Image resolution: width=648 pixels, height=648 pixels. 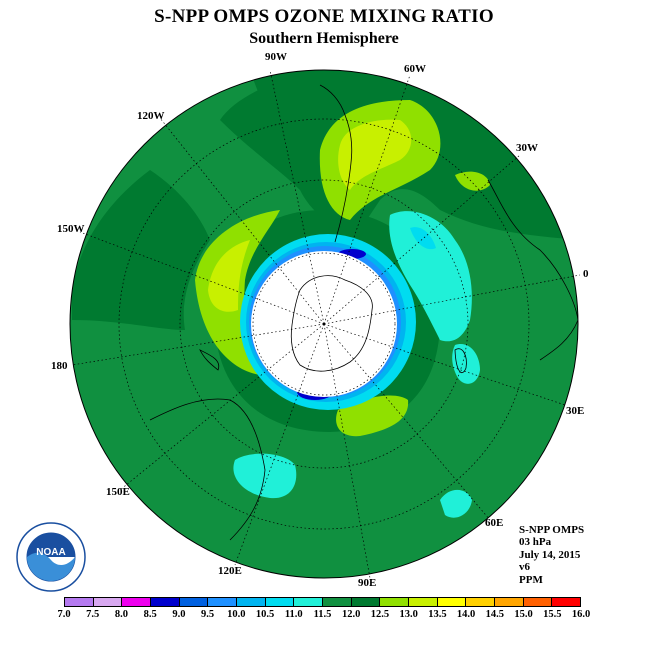 I want to click on antarctica-coast, so click(x=331, y=323).